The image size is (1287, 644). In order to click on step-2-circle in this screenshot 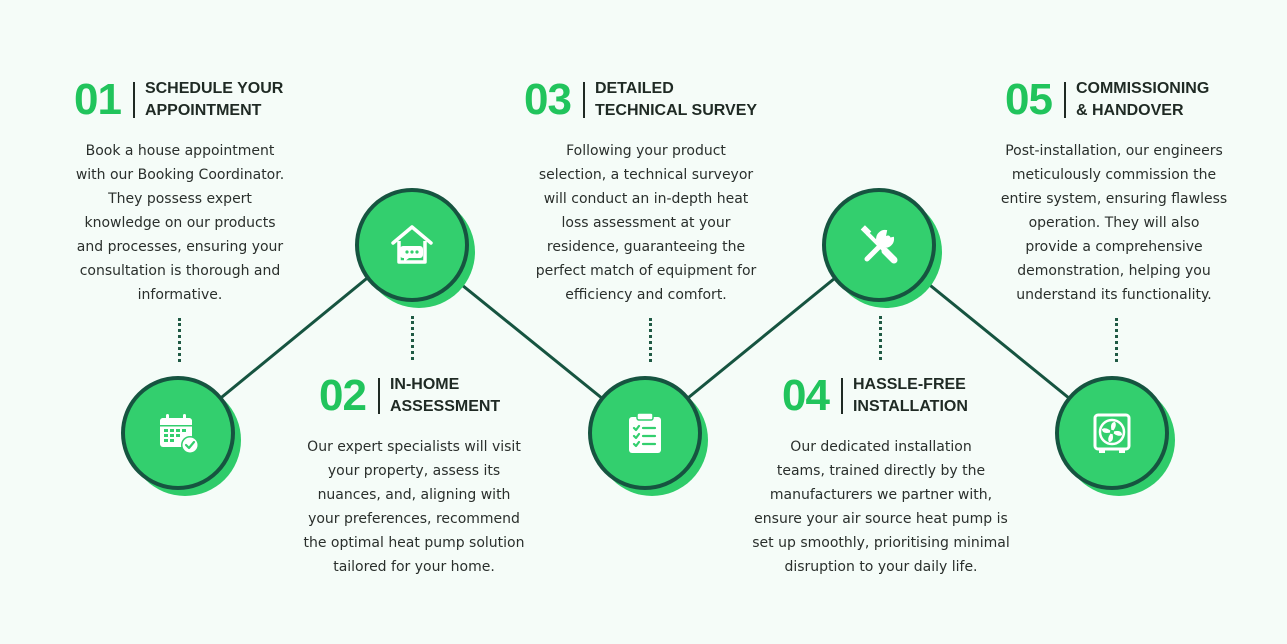, I will do `click(417, 250)`.